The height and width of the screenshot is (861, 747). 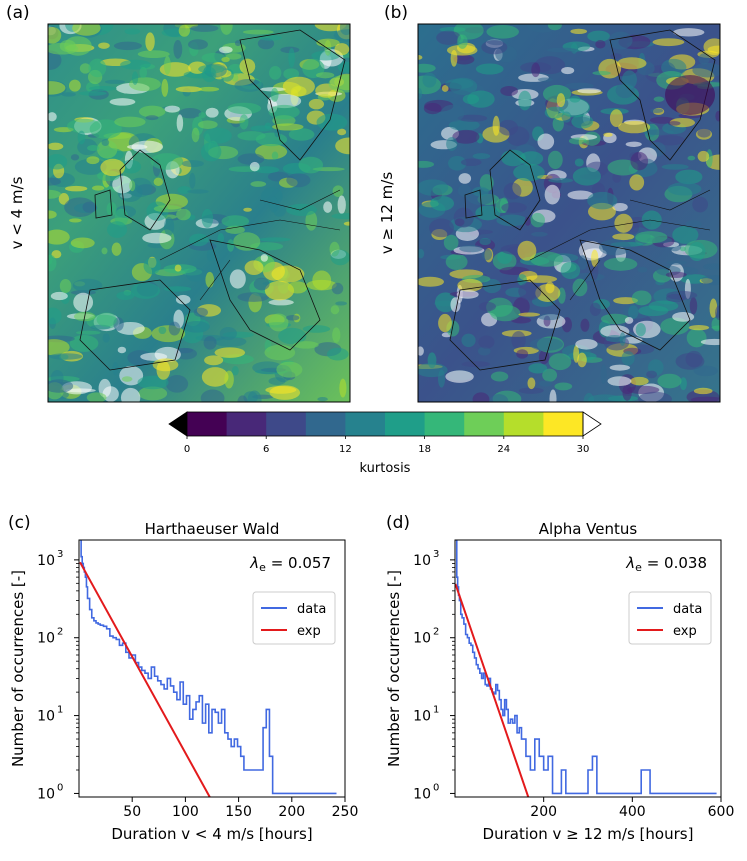 I want to click on x-tick-label: 400, so click(x=632, y=812).